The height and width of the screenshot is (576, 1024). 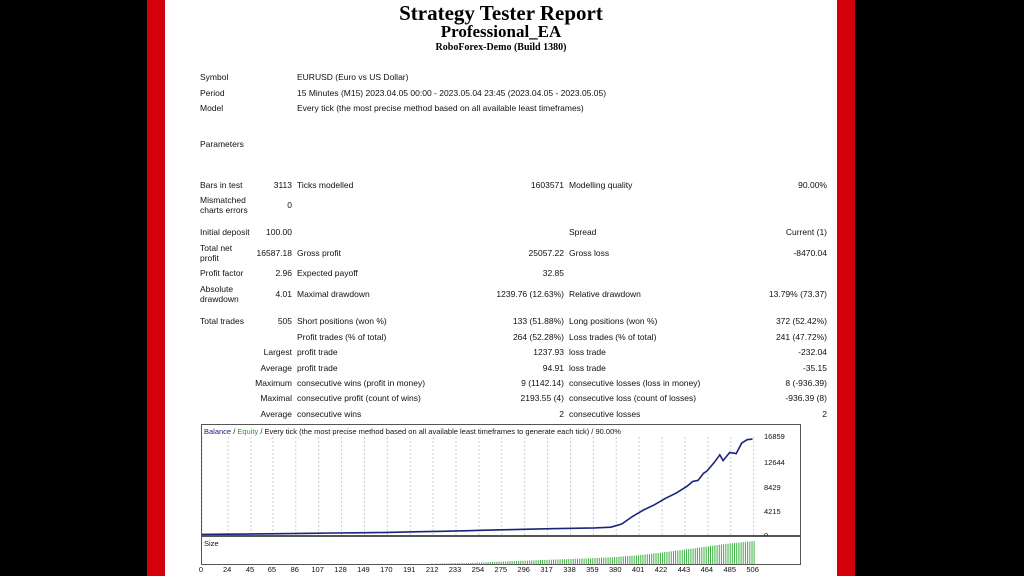 I want to click on red-border-right, so click(x=846, y=288).